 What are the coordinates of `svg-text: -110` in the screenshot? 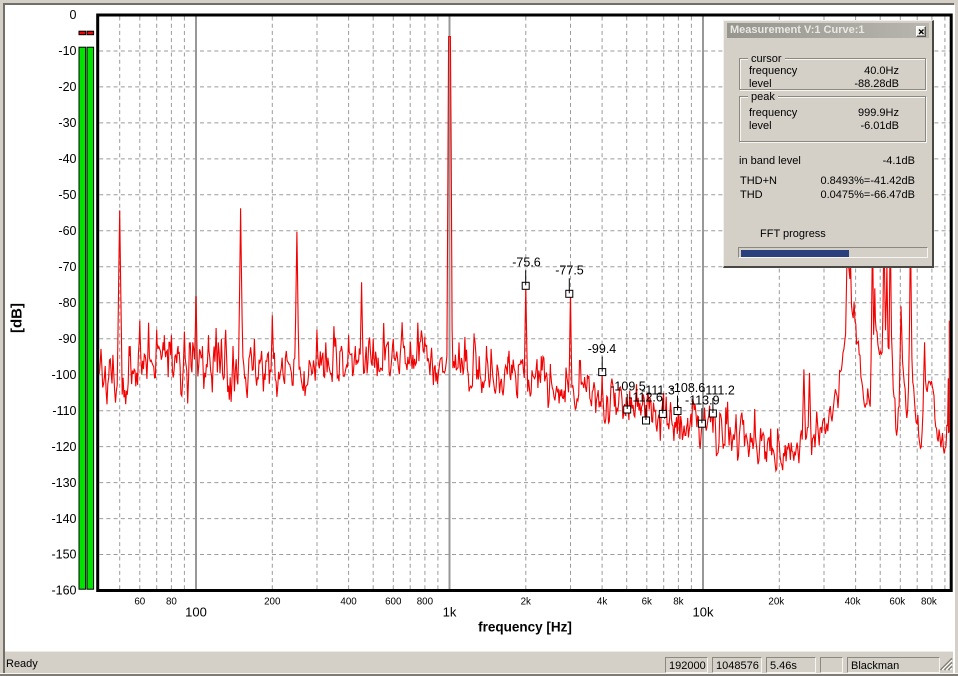 It's located at (64, 411).